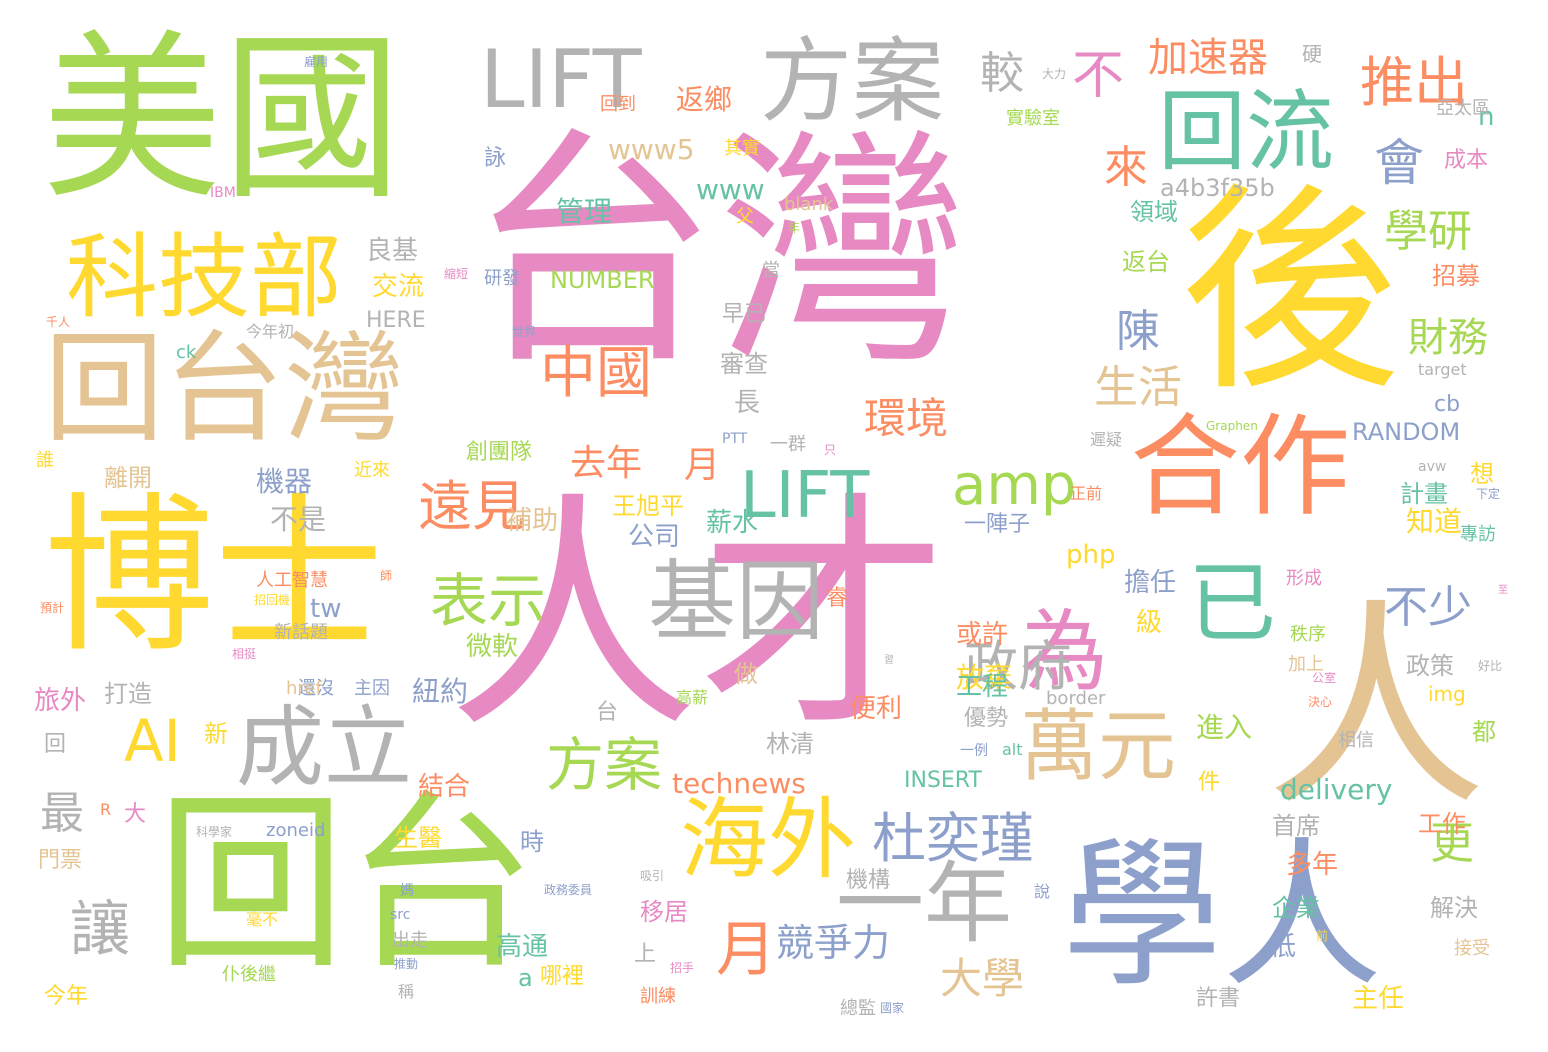 The height and width of the screenshot is (1052, 1548). Describe the element at coordinates (584, 211) in the screenshot. I see `word: 管理` at that location.